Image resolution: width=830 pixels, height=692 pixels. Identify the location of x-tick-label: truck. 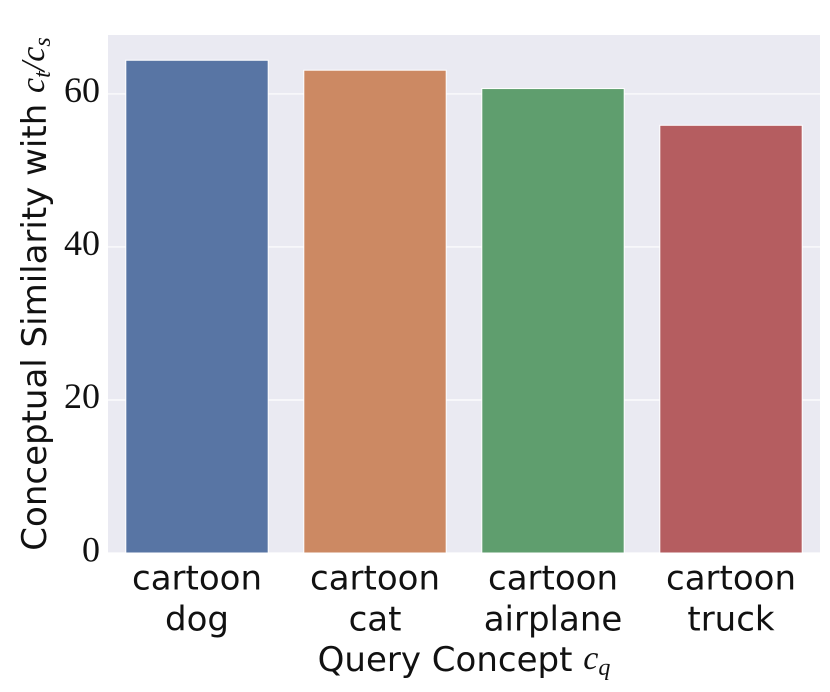
(731, 620).